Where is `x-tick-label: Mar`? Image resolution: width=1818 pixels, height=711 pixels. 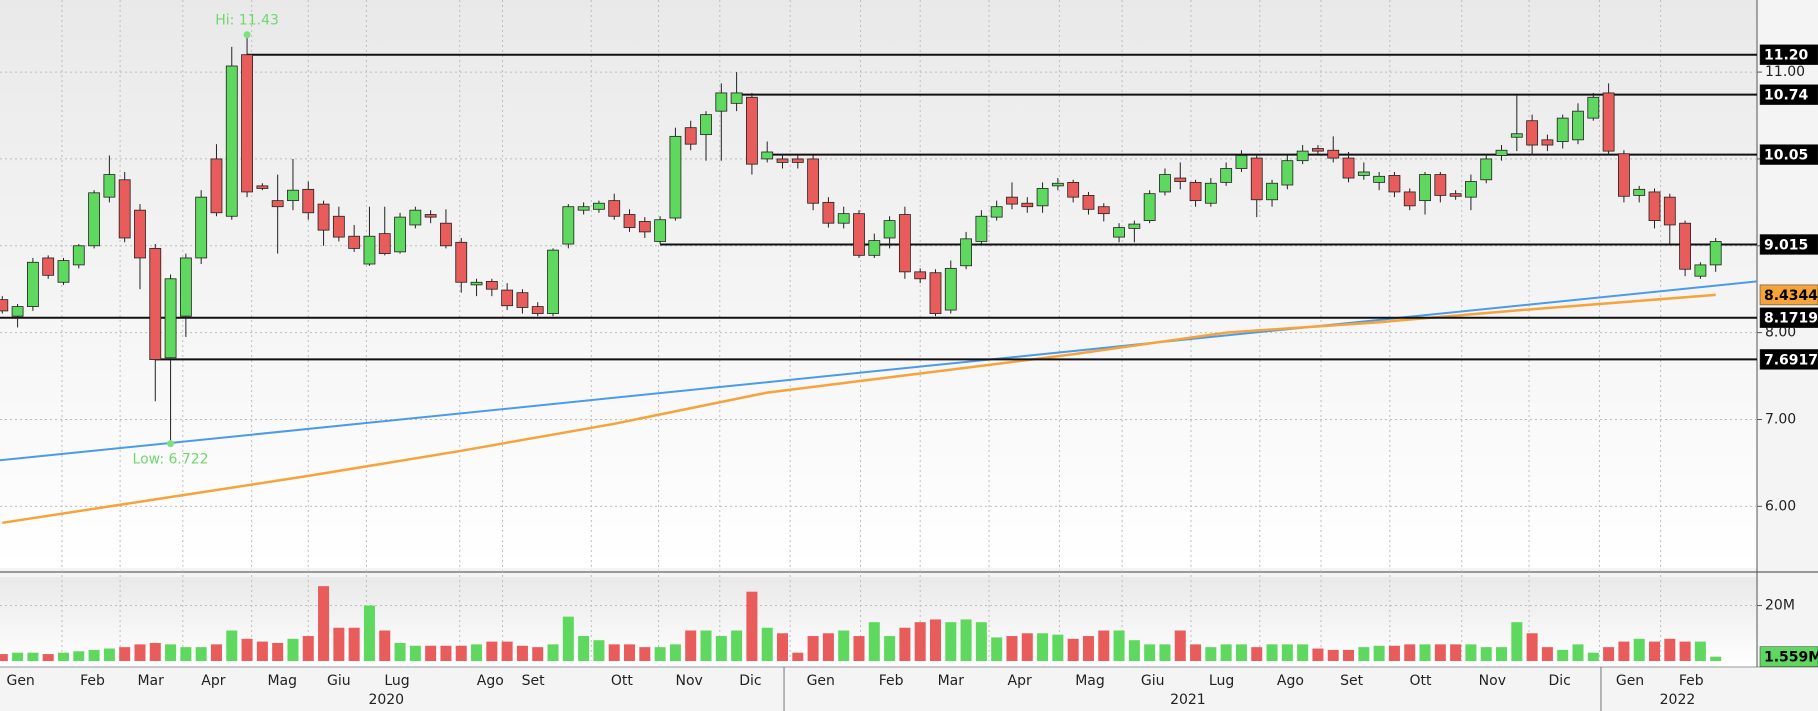 x-tick-label: Mar is located at coordinates (150, 681).